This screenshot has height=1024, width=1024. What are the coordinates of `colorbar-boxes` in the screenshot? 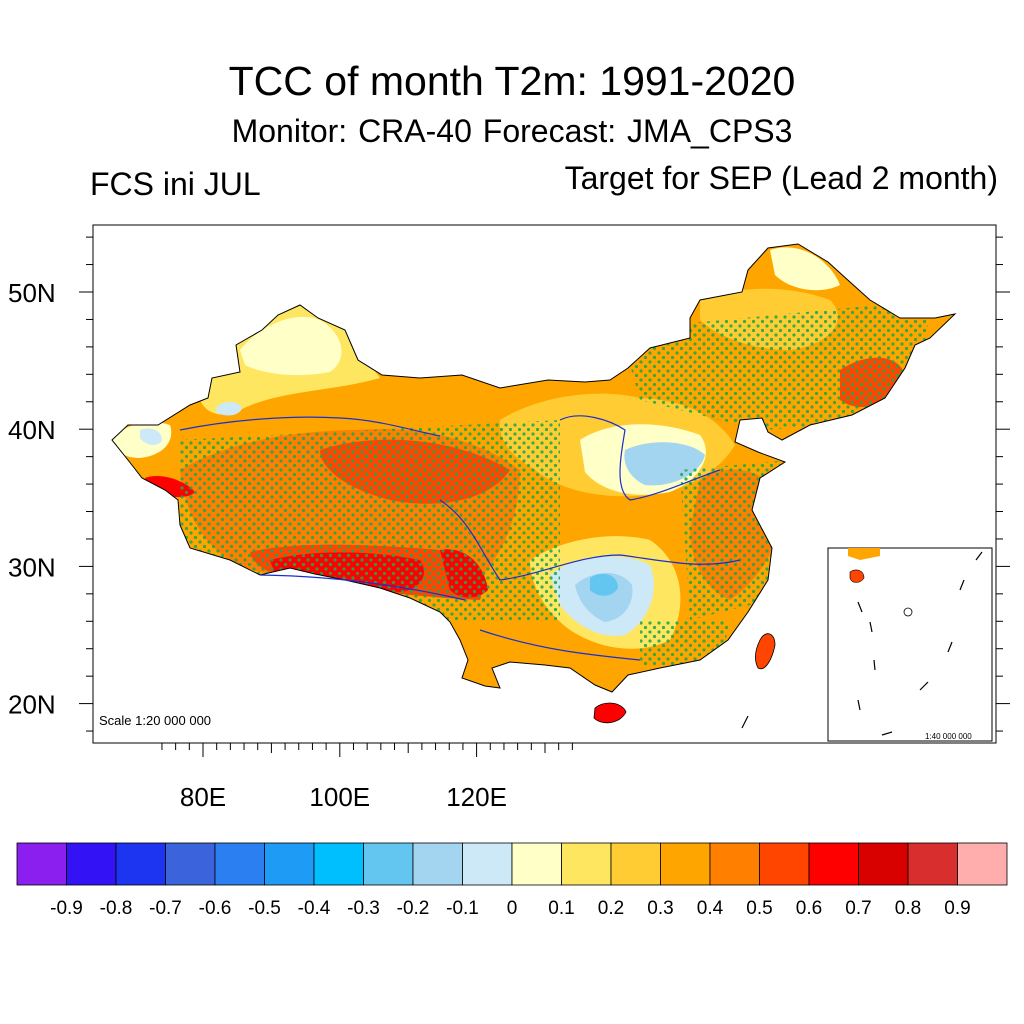 It's located at (512, 864).